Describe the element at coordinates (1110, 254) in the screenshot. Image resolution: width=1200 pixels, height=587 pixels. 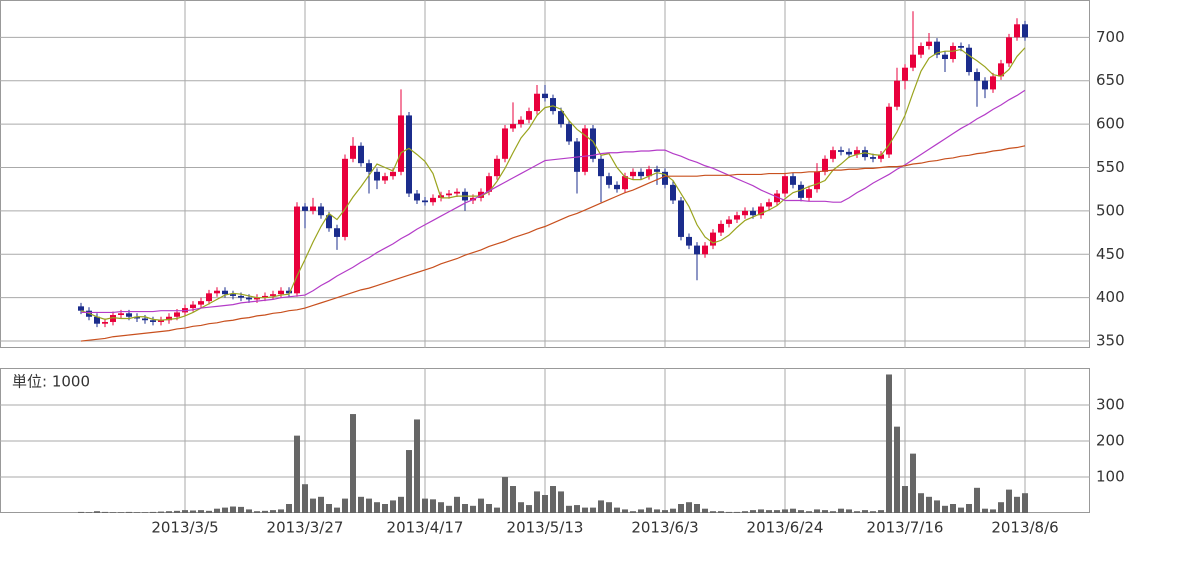
I see `y-tick-label: 450` at that location.